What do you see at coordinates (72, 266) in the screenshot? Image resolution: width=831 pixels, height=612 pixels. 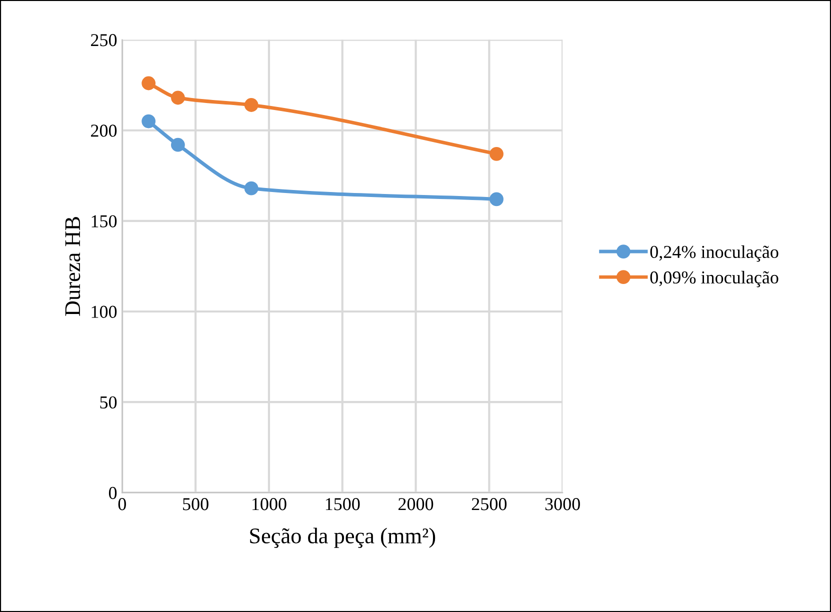 I see `y-axis-title: Dureza HB` at bounding box center [72, 266].